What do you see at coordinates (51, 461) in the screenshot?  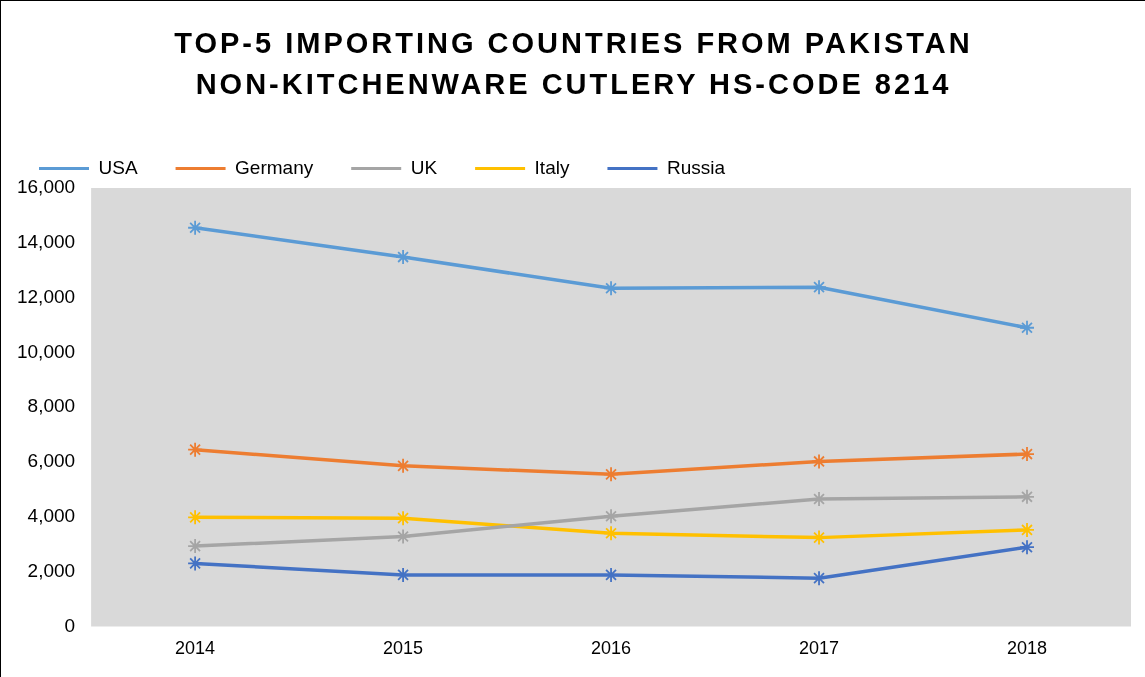 I see `y-tick-label: 6,000` at bounding box center [51, 461].